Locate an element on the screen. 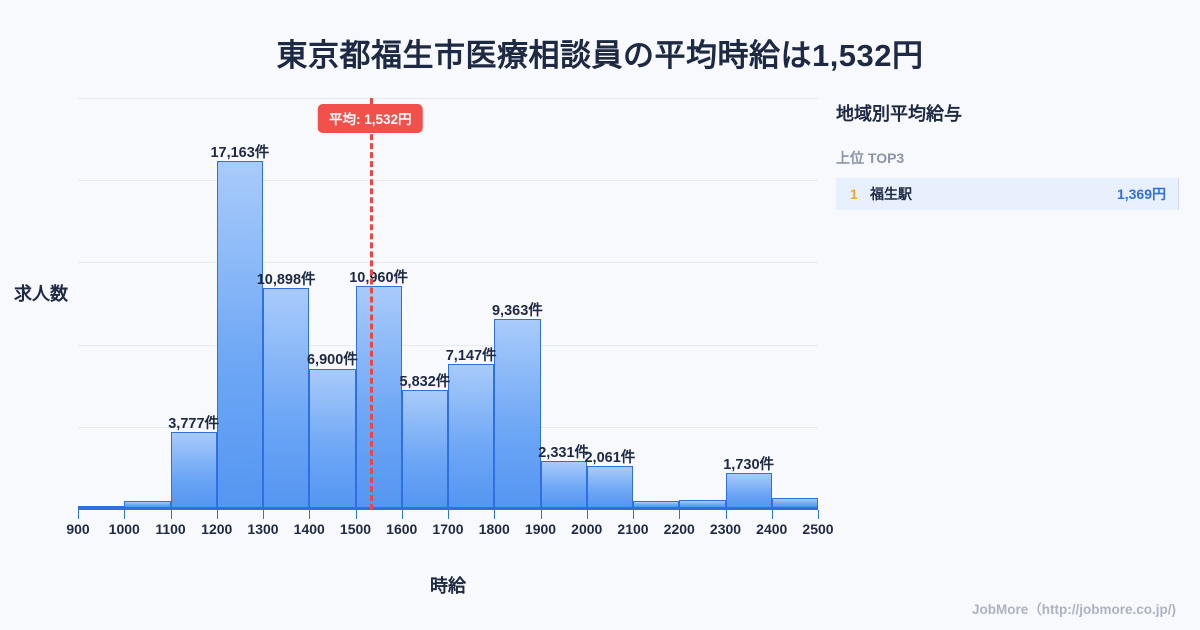 This screenshot has width=1200, height=630. rank-number: 1 is located at coordinates (854, 194).